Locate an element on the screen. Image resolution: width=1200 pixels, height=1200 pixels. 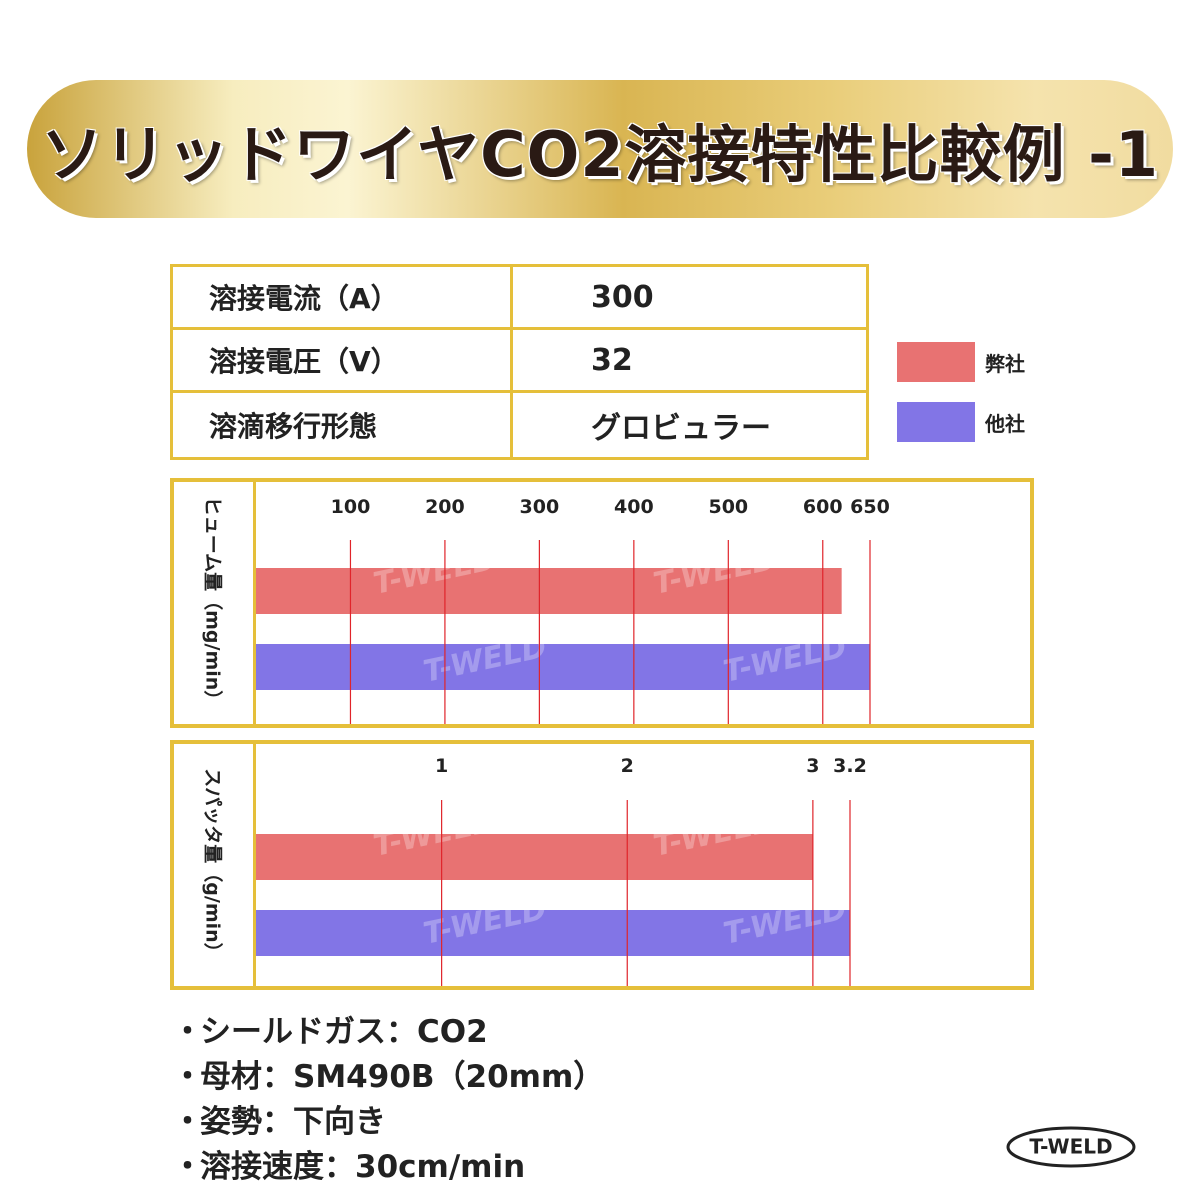
fume-tick-label: 300 is located at coordinates (540, 507).